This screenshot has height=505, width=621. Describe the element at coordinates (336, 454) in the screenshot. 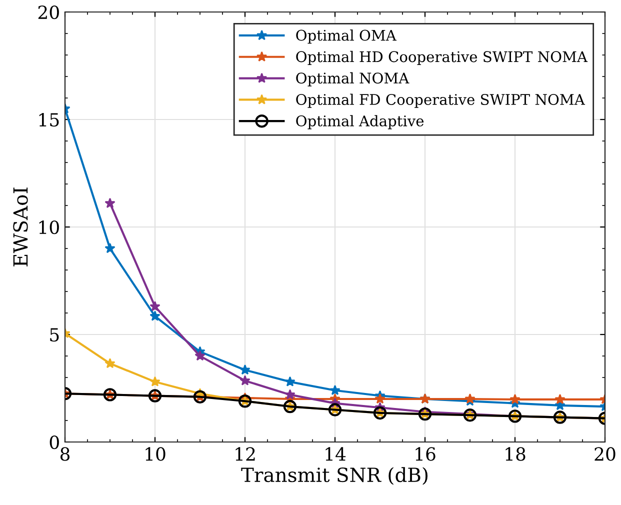

I see `x-tick-label: 14` at that location.